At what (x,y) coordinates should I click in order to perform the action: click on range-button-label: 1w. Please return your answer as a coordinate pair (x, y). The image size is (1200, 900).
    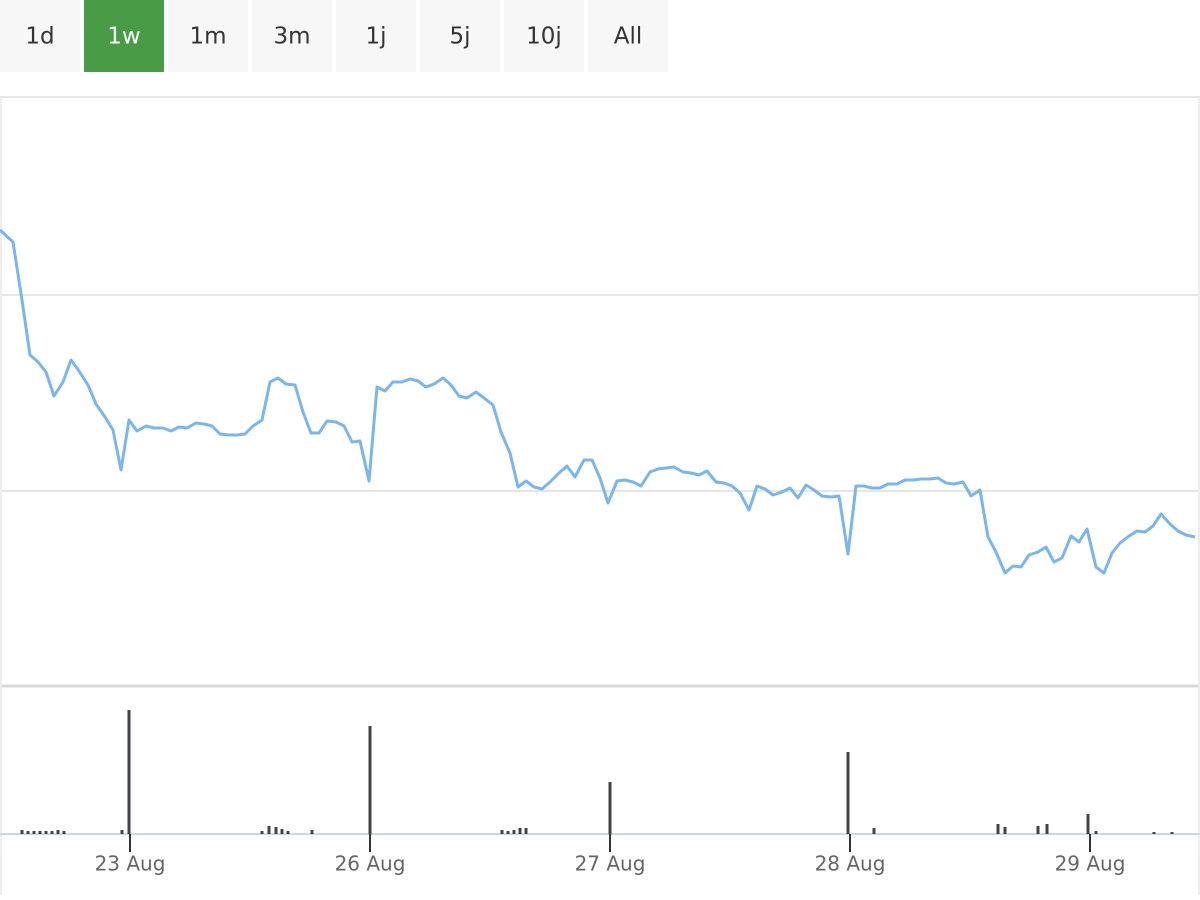
    Looking at the image, I should click on (123, 37).